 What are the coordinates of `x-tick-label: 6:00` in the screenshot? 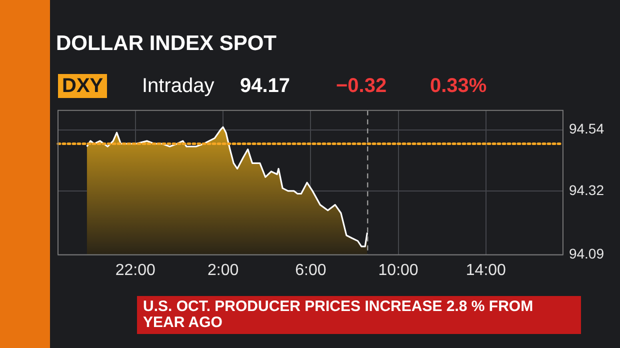 It's located at (310, 270).